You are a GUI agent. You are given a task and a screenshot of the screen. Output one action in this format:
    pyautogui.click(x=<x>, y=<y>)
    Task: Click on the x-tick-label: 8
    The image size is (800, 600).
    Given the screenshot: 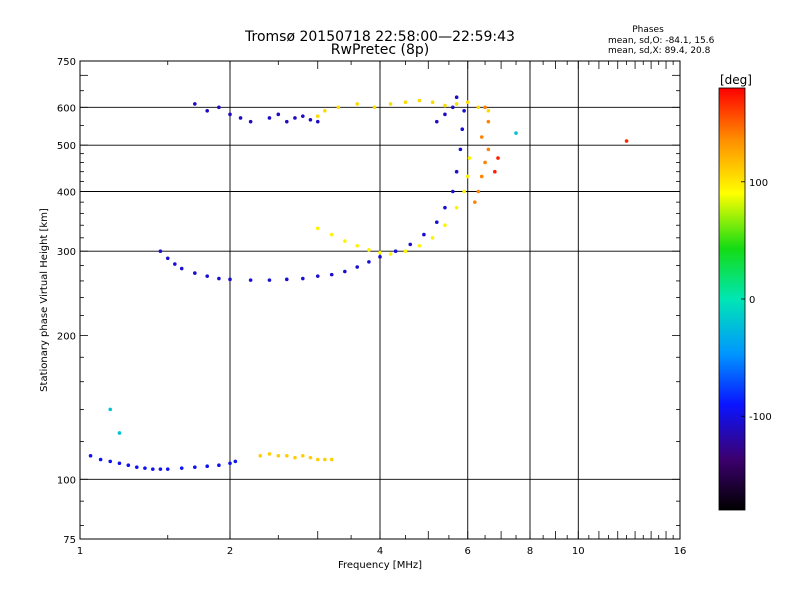 What is the action you would take?
    pyautogui.click(x=530, y=551)
    